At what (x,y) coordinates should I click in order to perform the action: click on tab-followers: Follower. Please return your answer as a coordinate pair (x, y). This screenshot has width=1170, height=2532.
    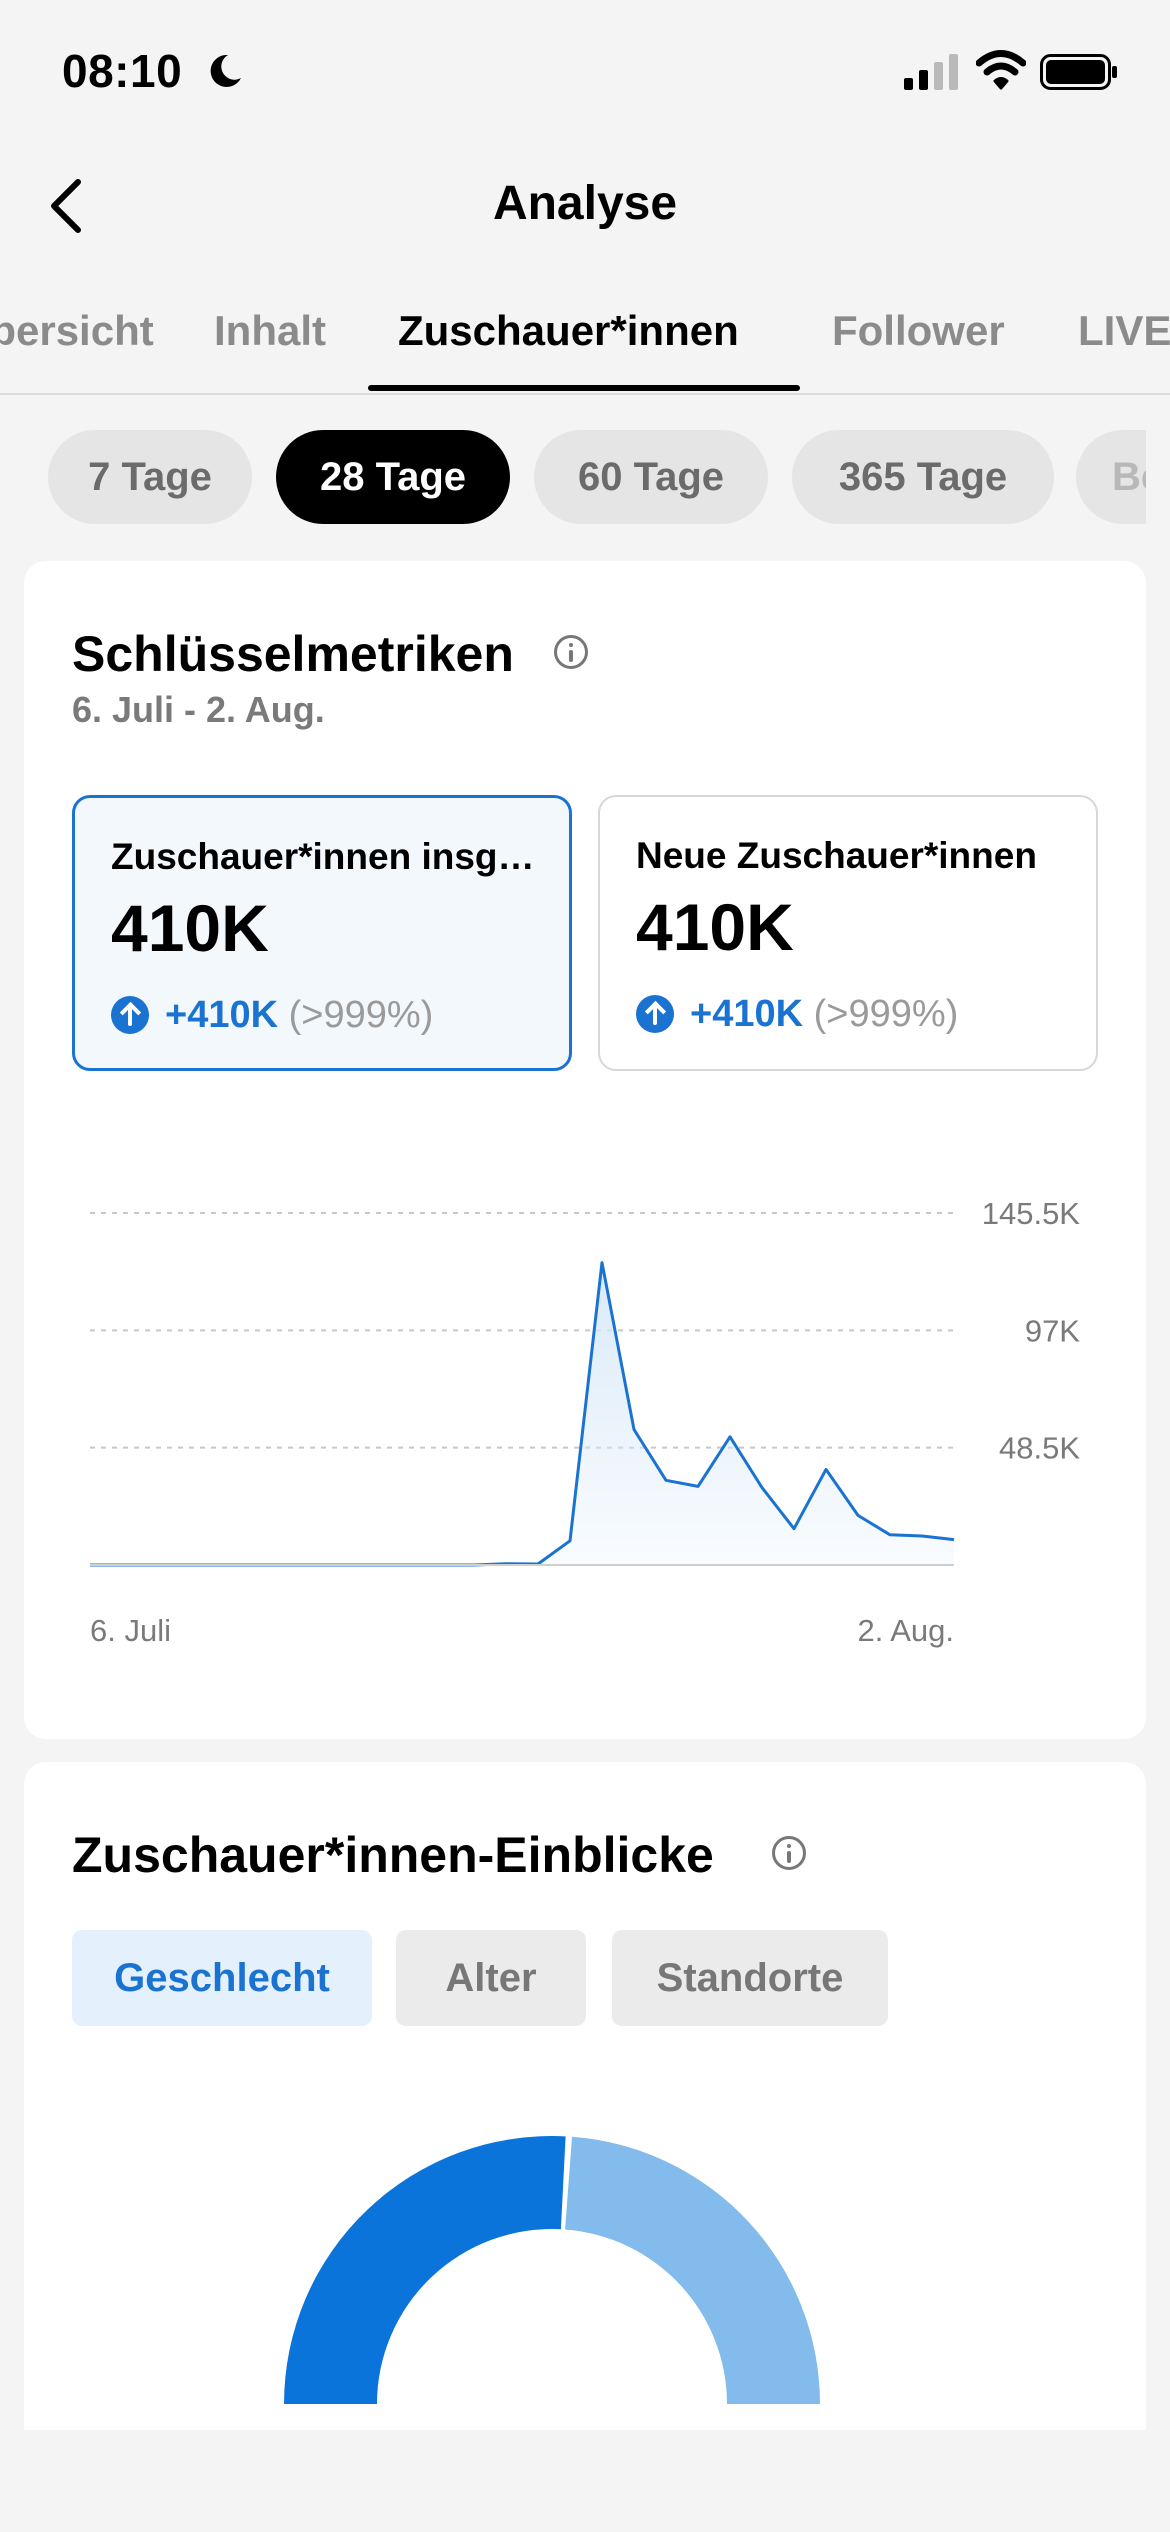
    Looking at the image, I should click on (918, 330).